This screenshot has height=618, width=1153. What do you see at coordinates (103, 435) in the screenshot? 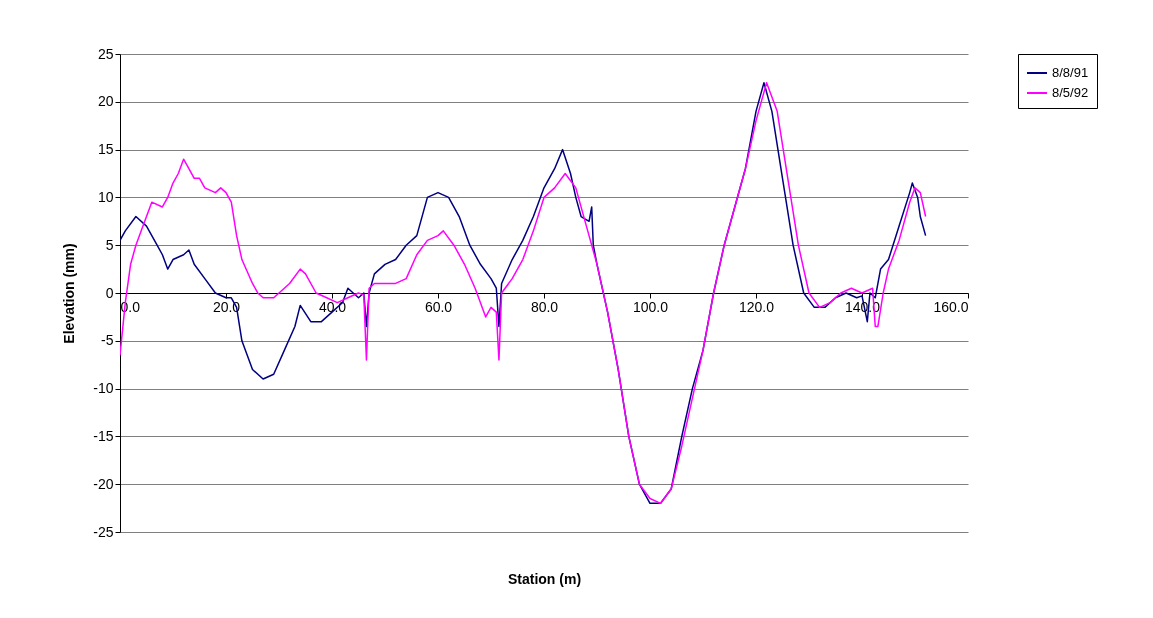
I see `y-tick-label: -15` at bounding box center [103, 435].